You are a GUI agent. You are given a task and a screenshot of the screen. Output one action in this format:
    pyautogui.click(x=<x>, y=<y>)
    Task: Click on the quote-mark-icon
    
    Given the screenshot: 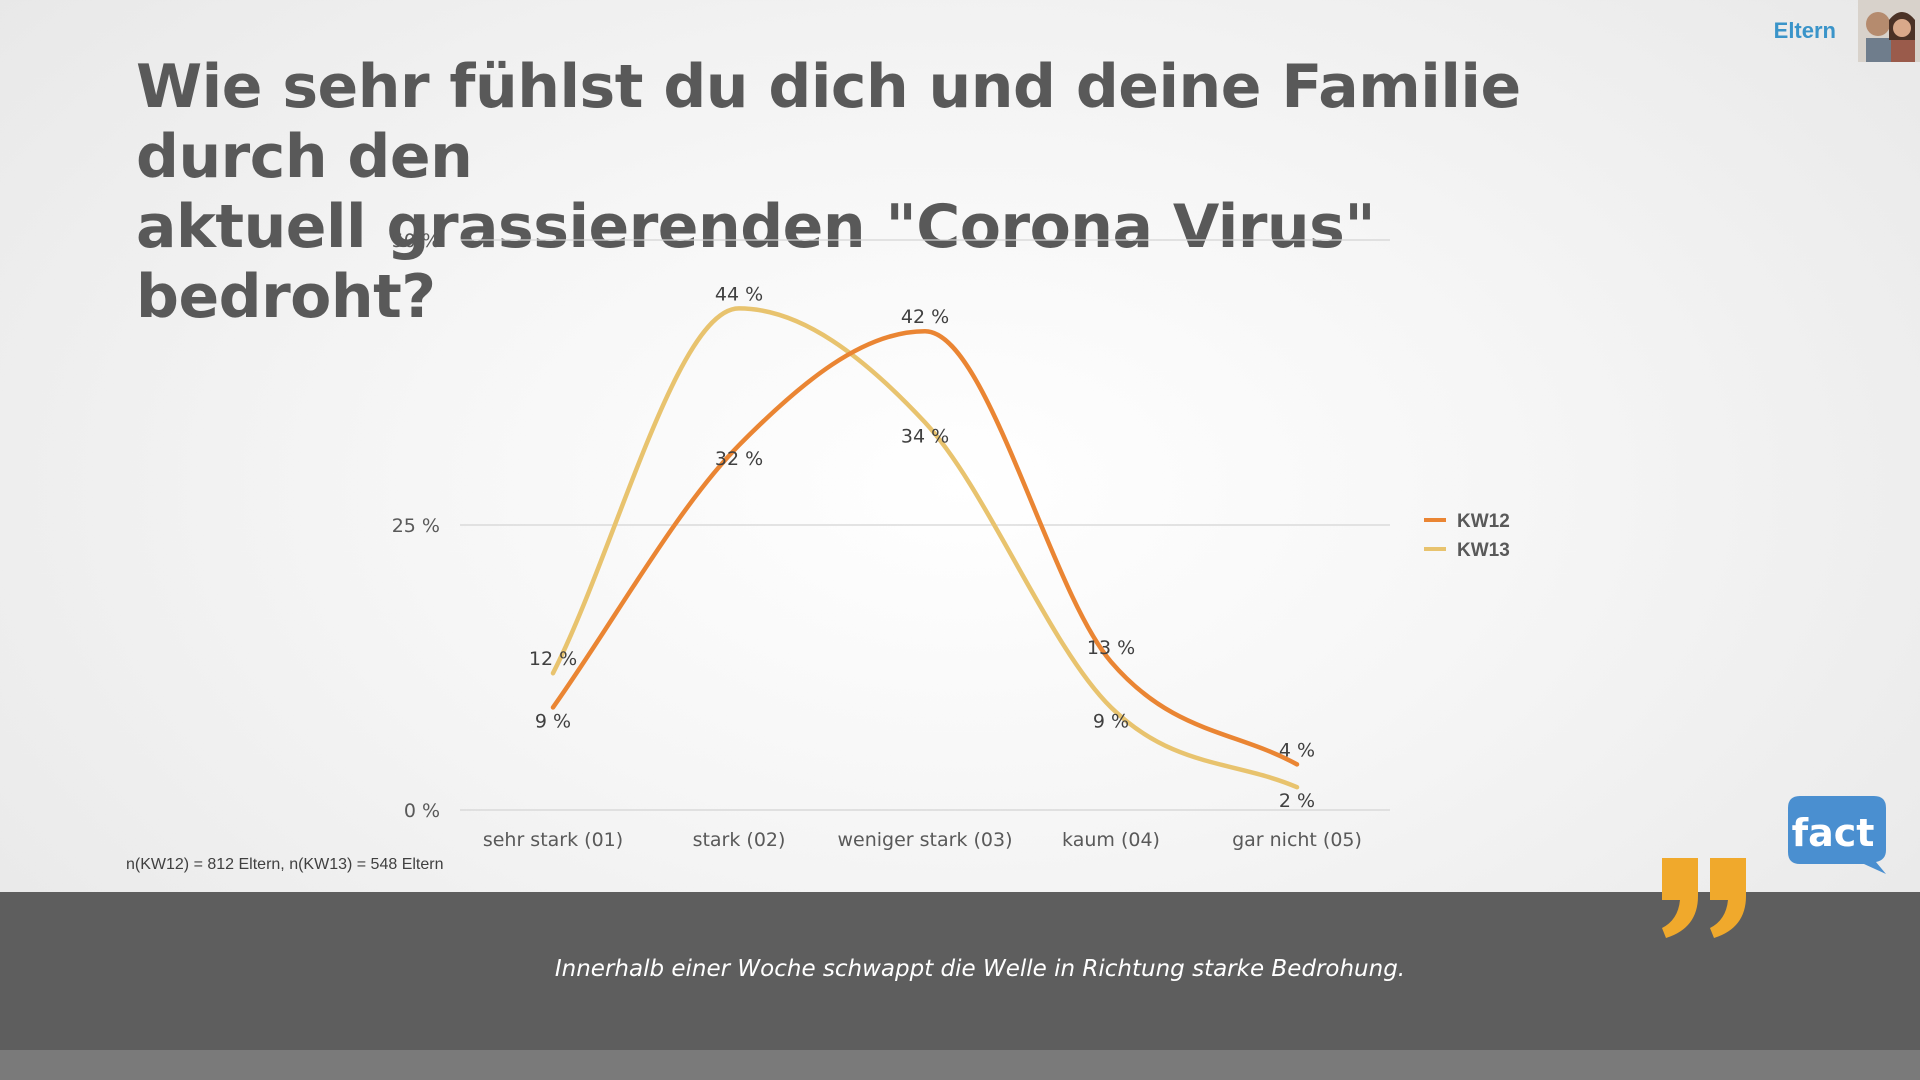 What is the action you would take?
    pyautogui.click(x=1704, y=898)
    